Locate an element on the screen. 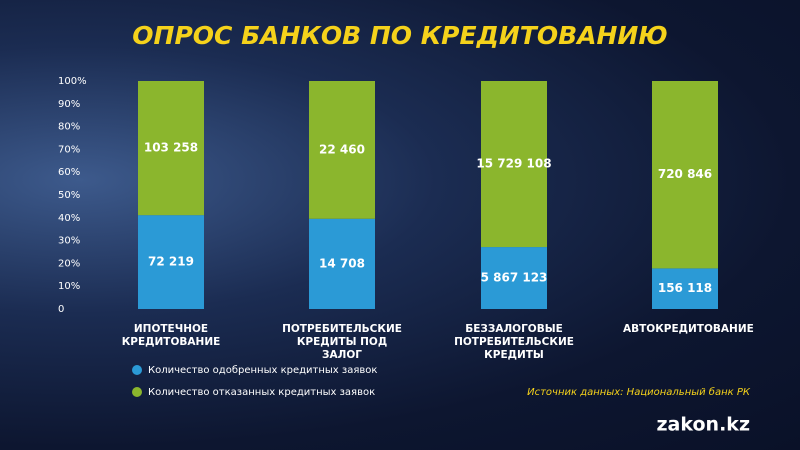  data-label: 22 460 is located at coordinates (342, 149).